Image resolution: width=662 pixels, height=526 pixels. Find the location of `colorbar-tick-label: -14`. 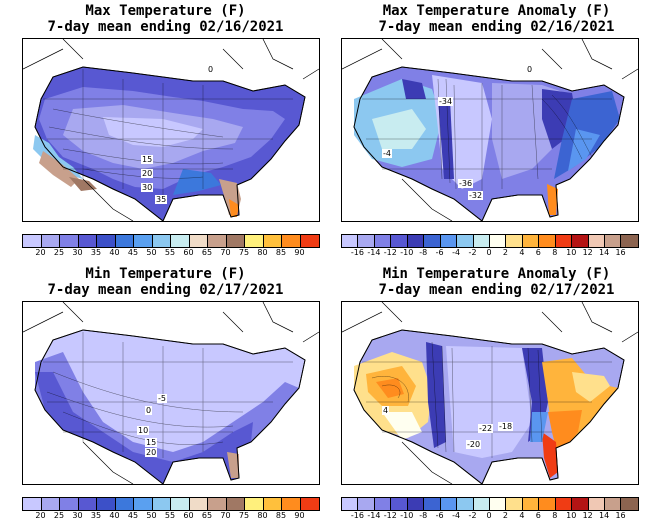

colorbar-tick-label: -14 is located at coordinates (374, 252).